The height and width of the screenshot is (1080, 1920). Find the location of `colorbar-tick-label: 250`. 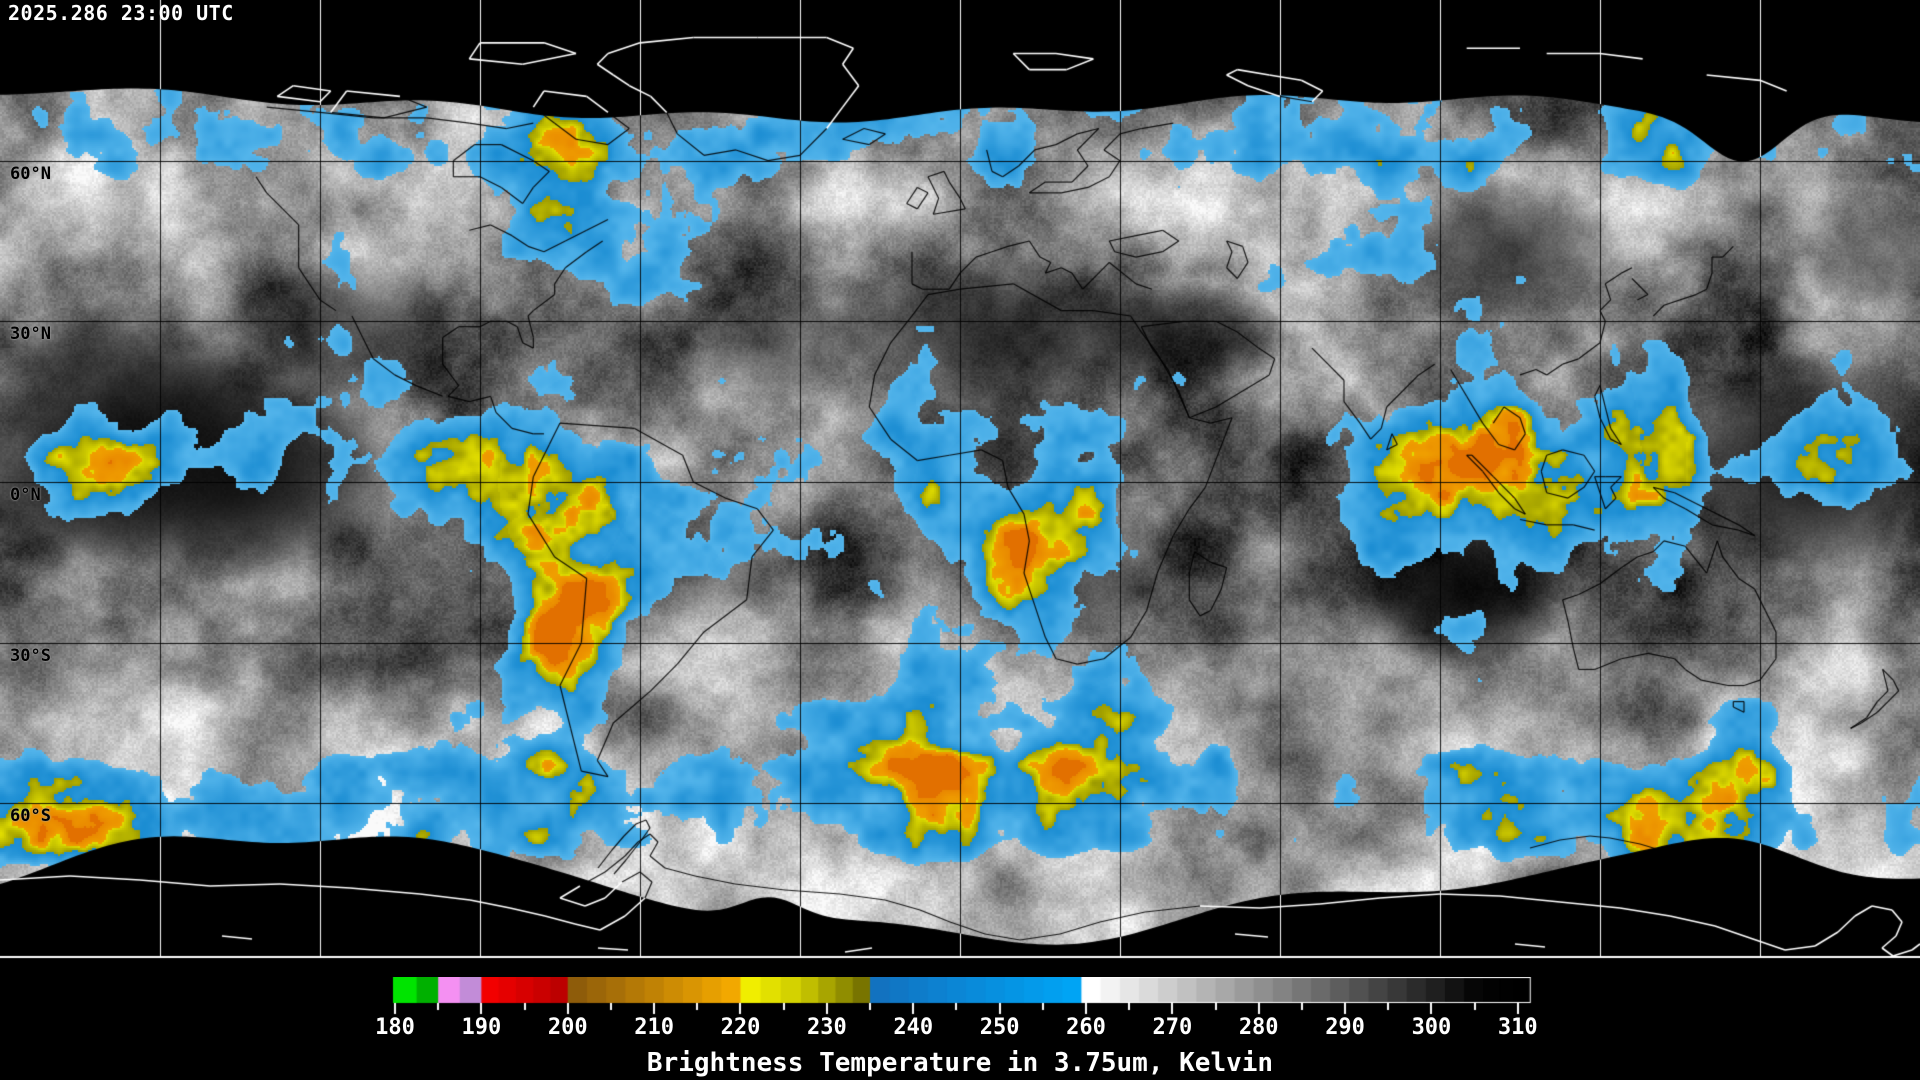

colorbar-tick-label: 250 is located at coordinates (999, 1027).